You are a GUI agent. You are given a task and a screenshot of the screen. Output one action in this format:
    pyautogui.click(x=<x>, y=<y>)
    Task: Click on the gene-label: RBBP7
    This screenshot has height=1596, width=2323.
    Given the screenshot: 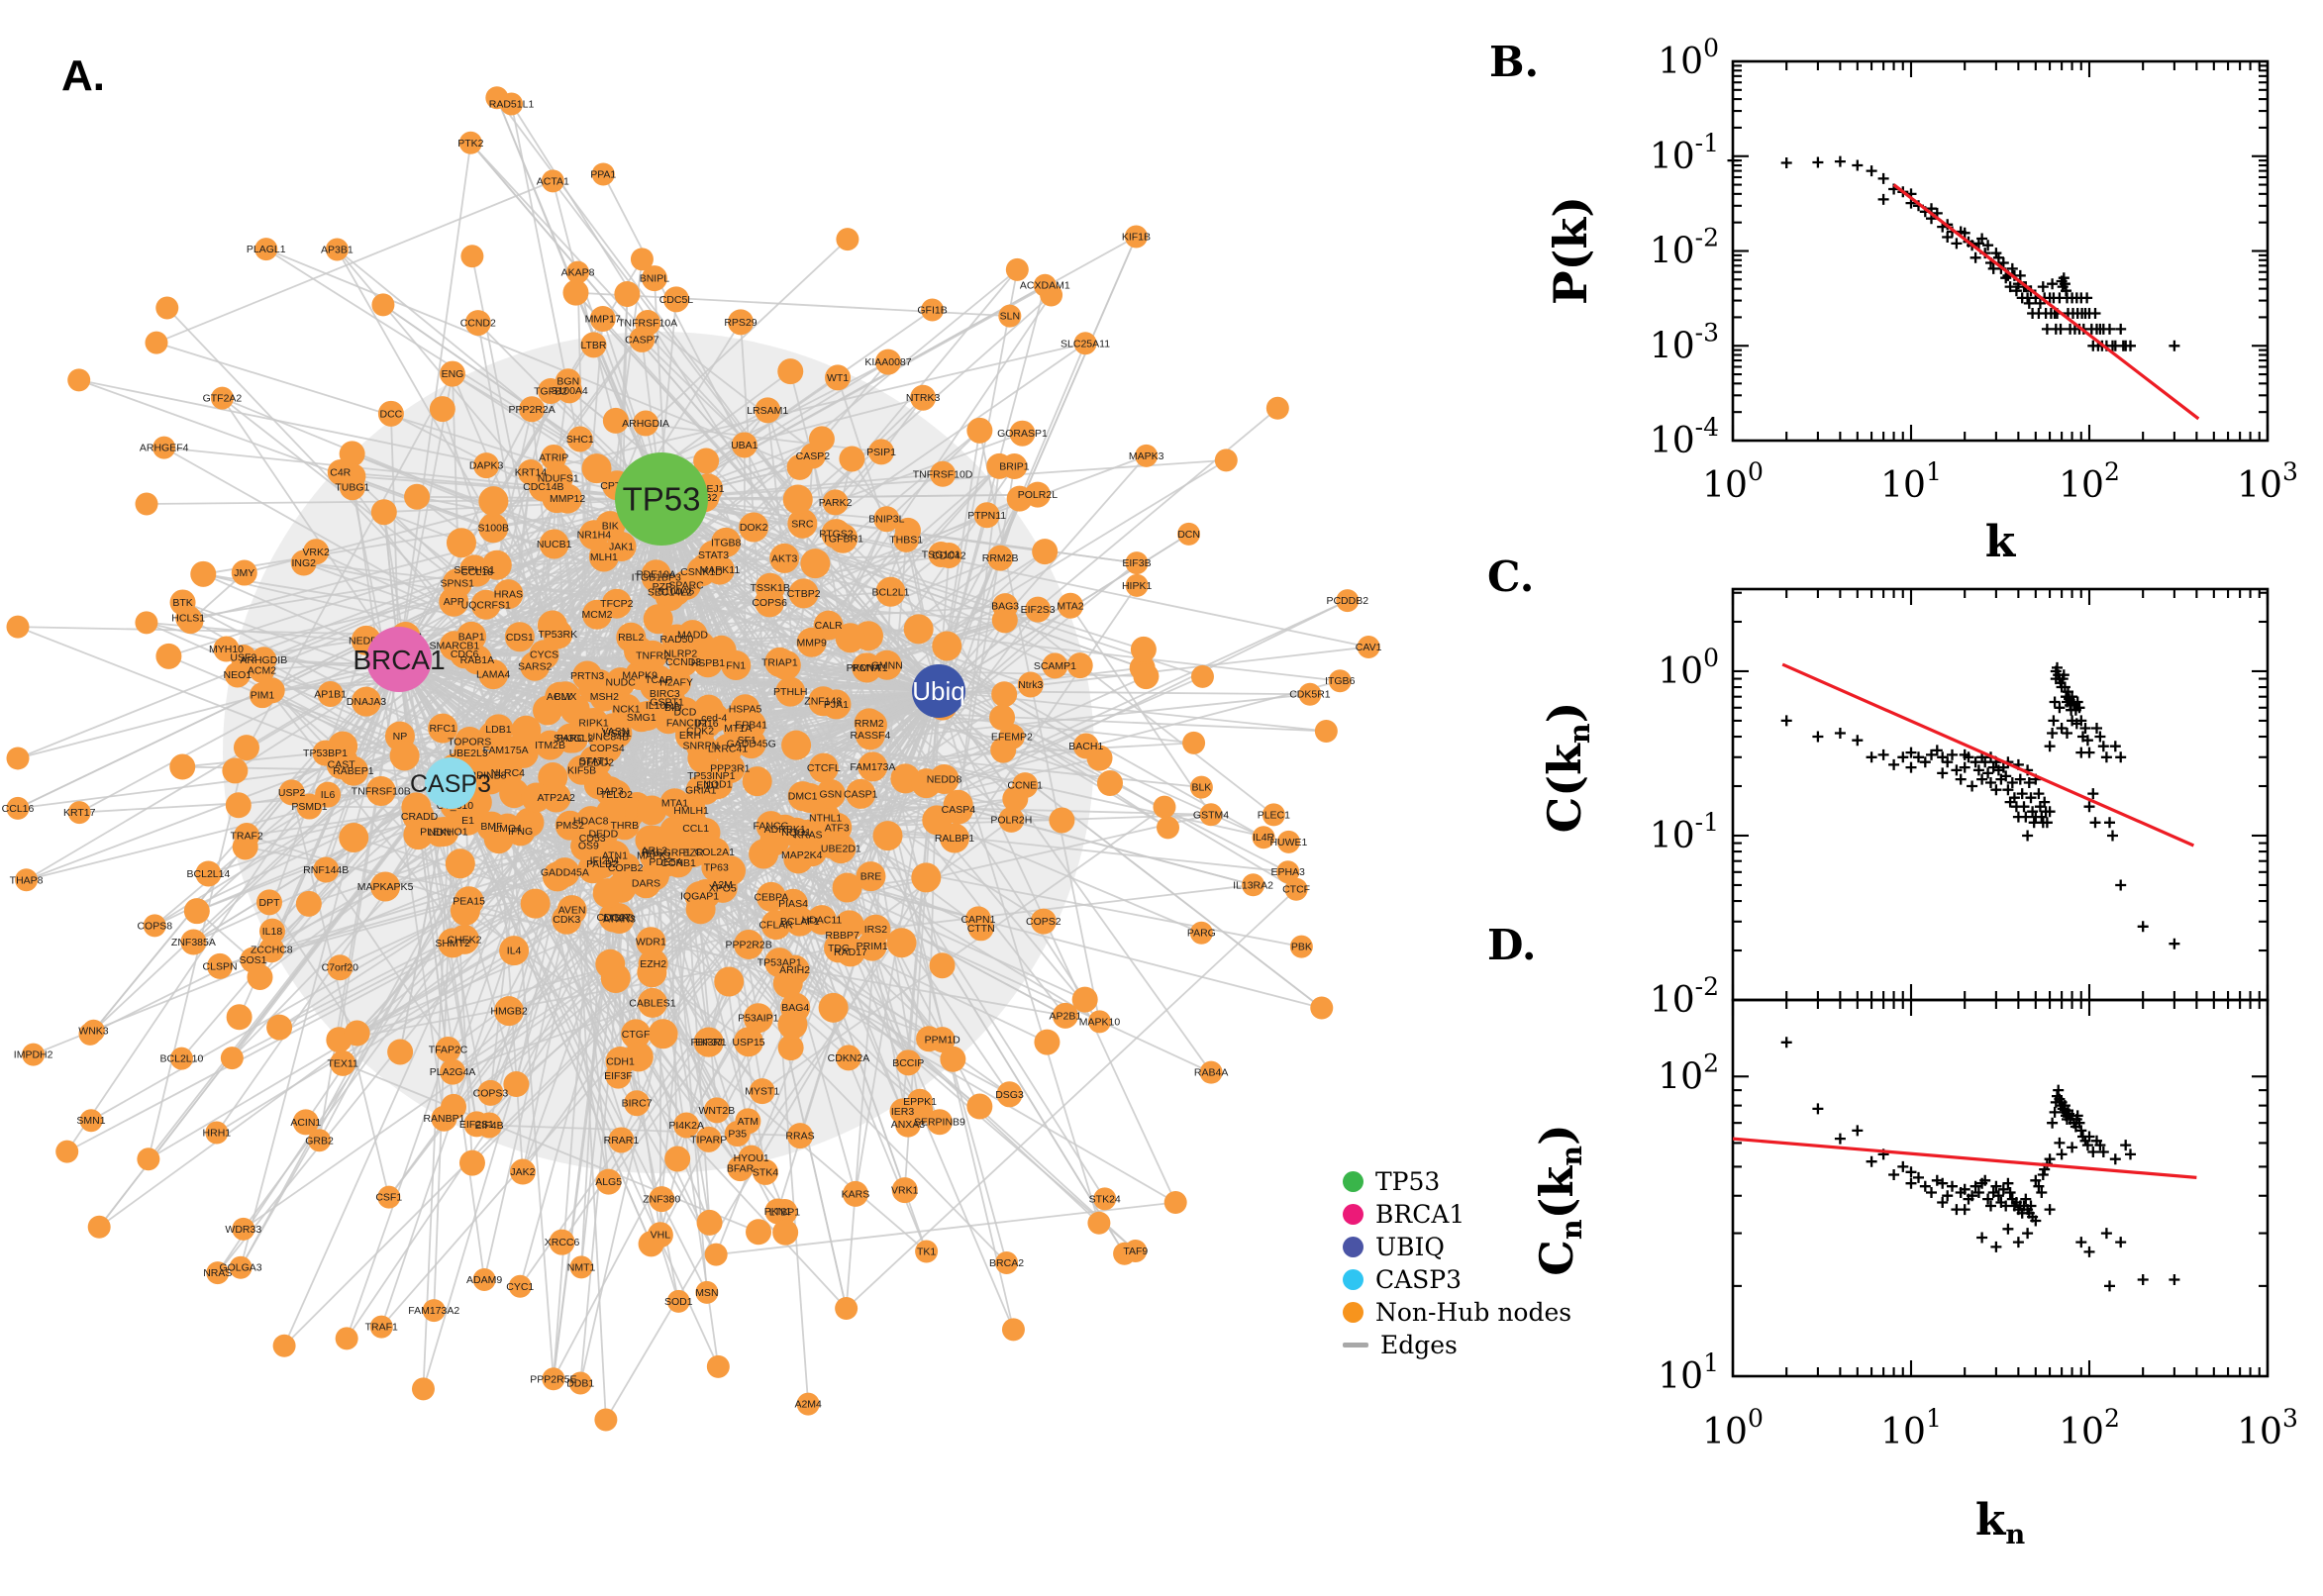 What is the action you would take?
    pyautogui.click(x=842, y=936)
    